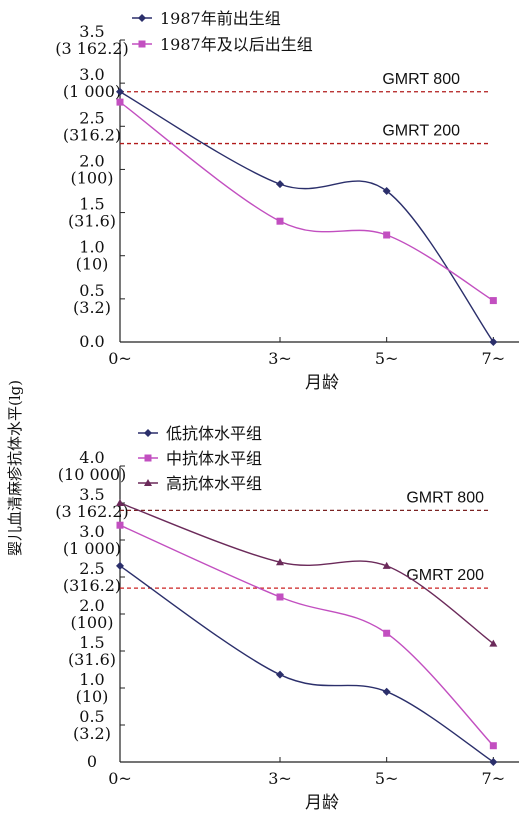 Image resolution: width=519 pixels, height=816 pixels. I want to click on y-tick-label-secondary: (10 000), so click(92, 474).